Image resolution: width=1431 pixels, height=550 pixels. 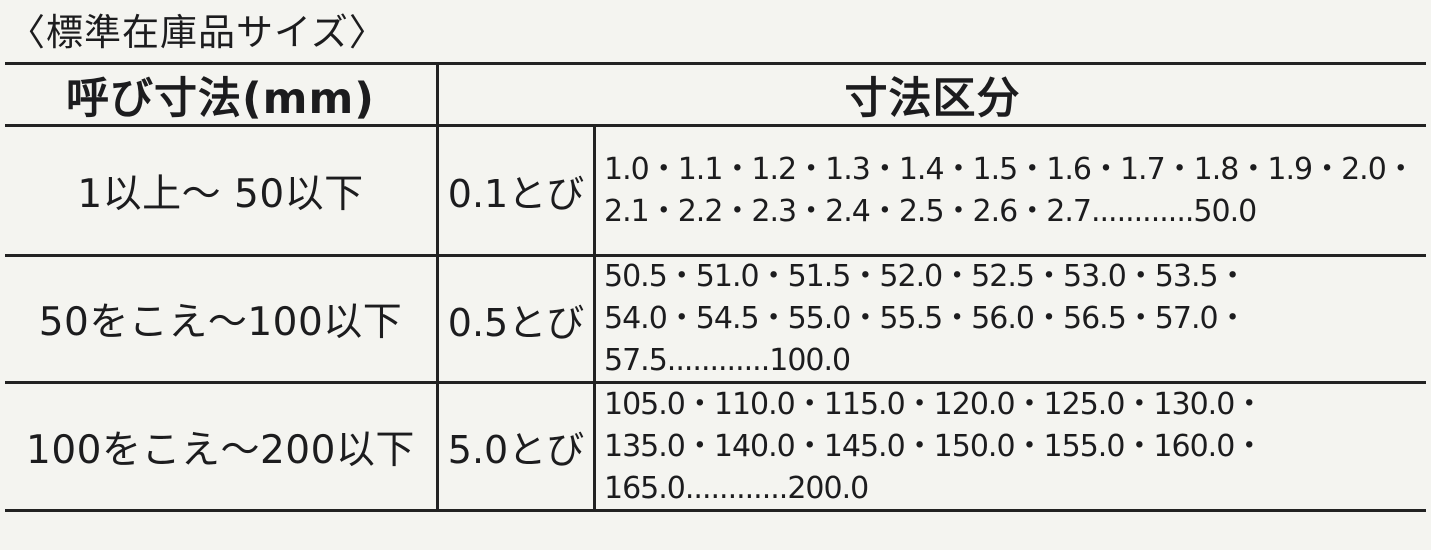 I want to click on header-cell-nominal-size: 呼び寸法(mm), so click(x=222, y=94).